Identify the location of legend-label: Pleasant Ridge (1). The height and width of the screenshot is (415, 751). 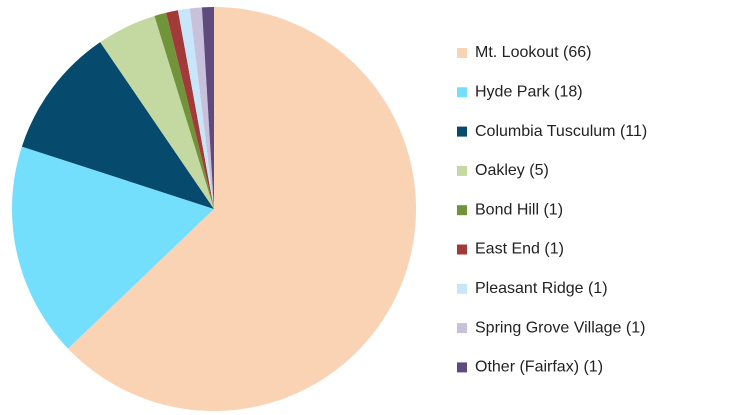
(541, 288).